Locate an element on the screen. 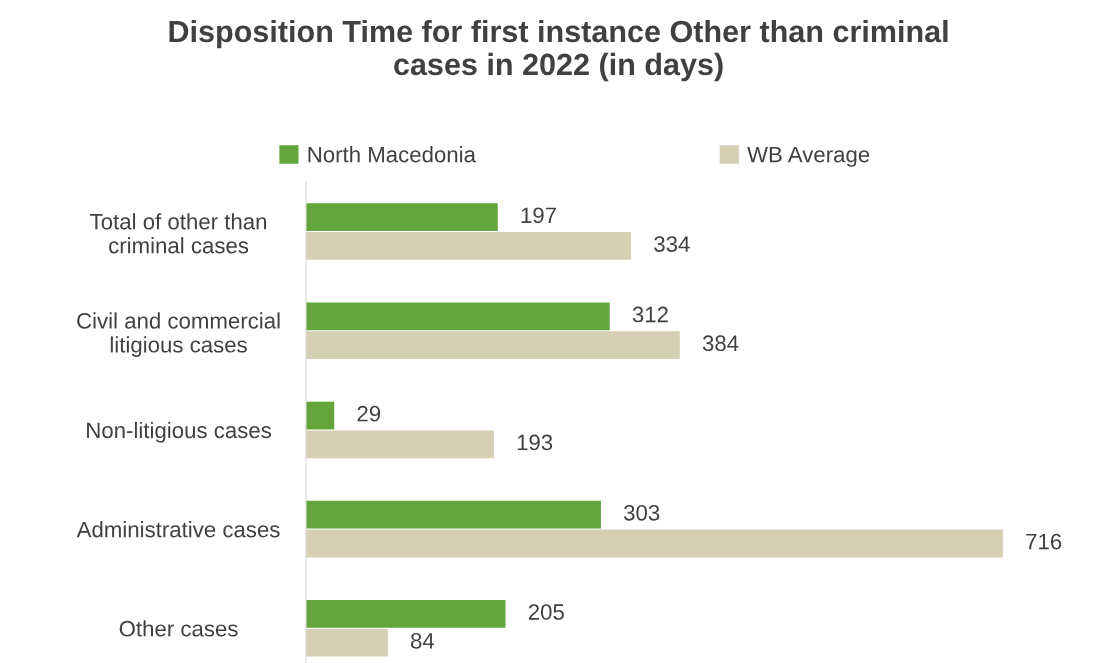  data-label: 84 is located at coordinates (422, 640).